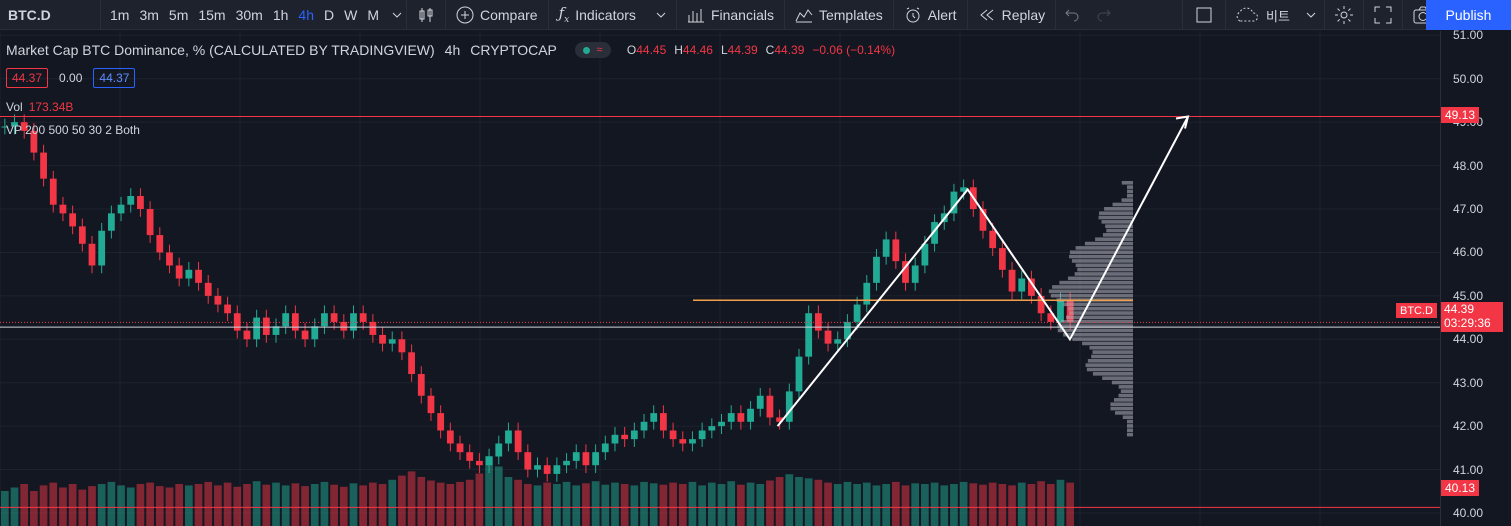 The width and height of the screenshot is (1511, 526). Describe the element at coordinates (120, 14) in the screenshot. I see `interval-1m: 1m` at that location.